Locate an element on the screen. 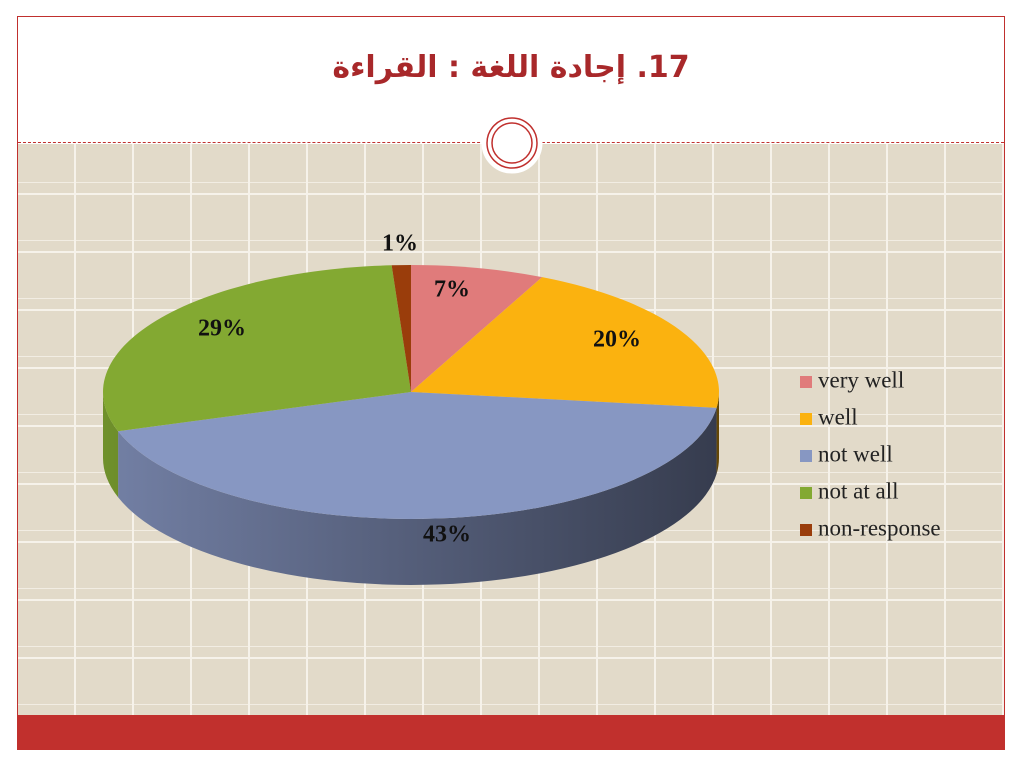 Image resolution: width=1024 pixels, height=768 pixels. data-label: 43% is located at coordinates (447, 535).